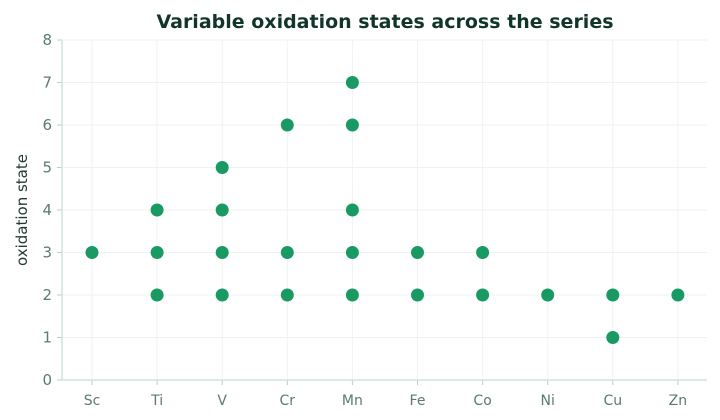 Image resolution: width=720 pixels, height=420 pixels. What do you see at coordinates (47, 40) in the screenshot?
I see `y-tick-label-8: 8` at bounding box center [47, 40].